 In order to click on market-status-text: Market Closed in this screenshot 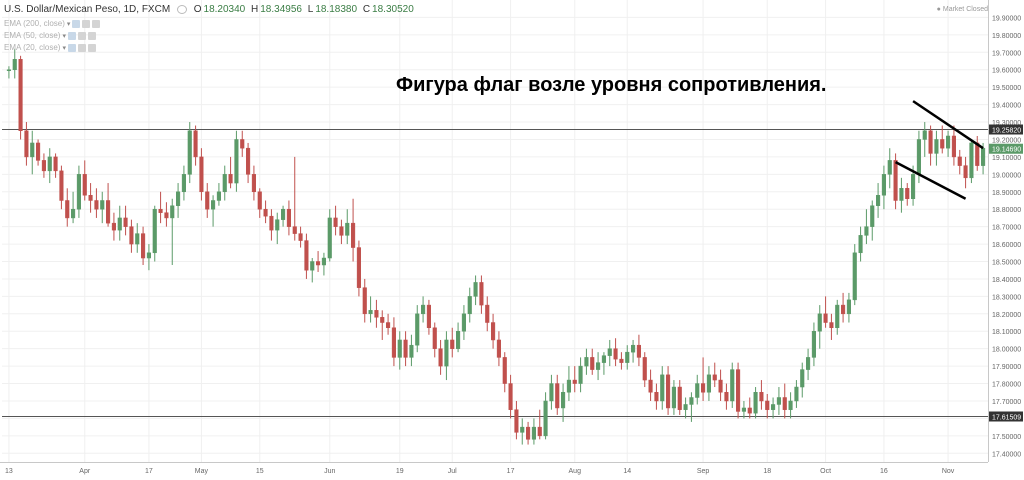, I will do `click(965, 9)`.